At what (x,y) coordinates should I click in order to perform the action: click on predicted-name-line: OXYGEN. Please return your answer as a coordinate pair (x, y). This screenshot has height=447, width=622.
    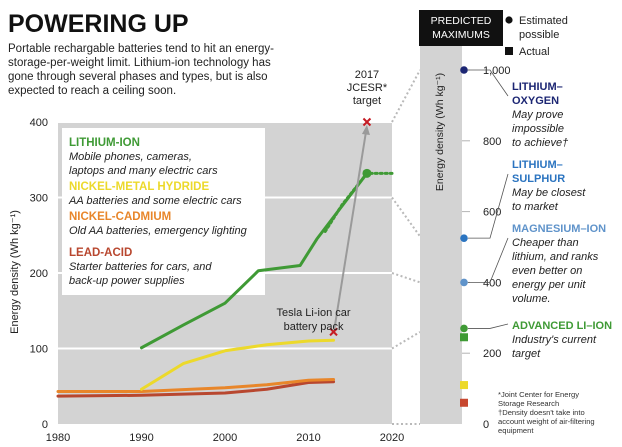
    Looking at the image, I should click on (535, 101).